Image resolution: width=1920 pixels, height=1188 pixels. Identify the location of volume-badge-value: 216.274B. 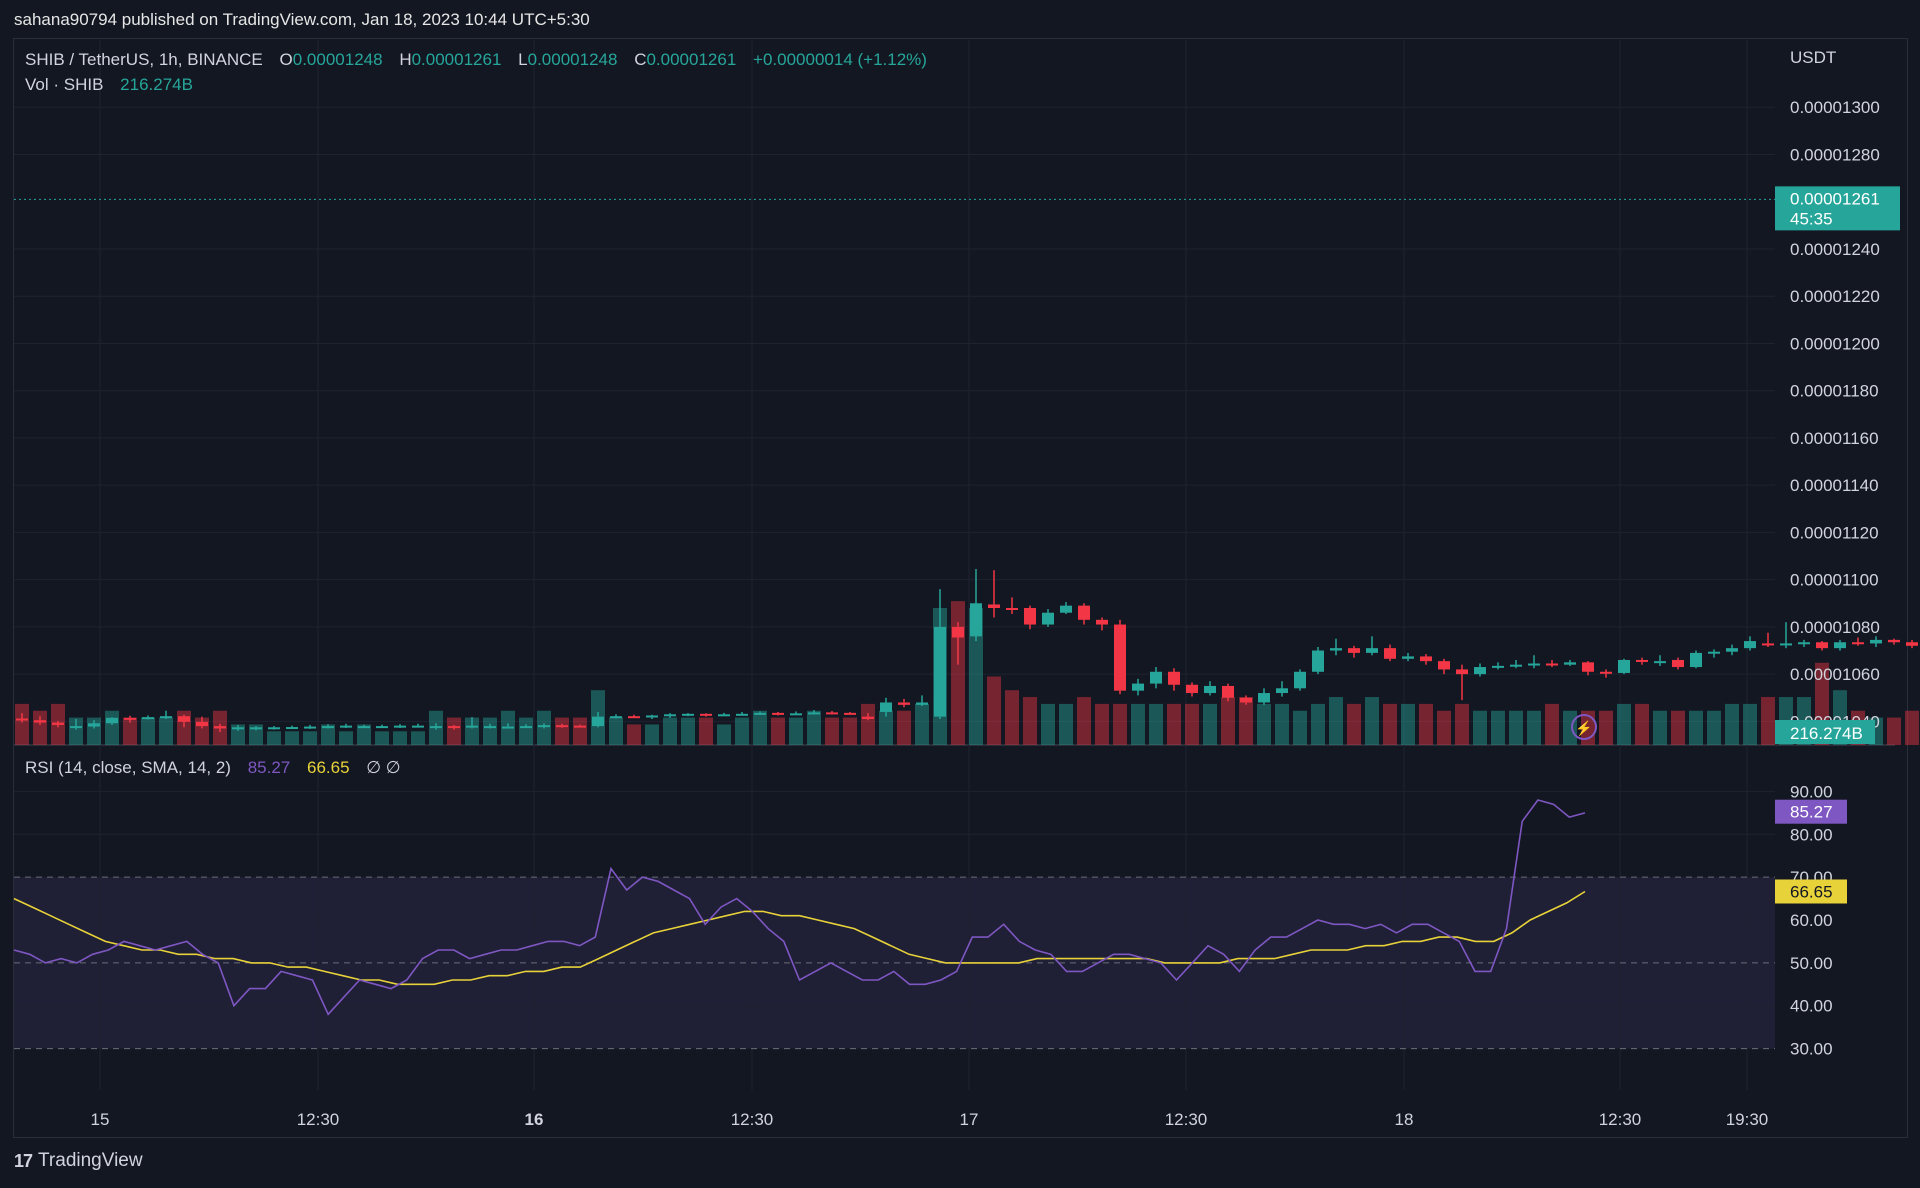
(1826, 733).